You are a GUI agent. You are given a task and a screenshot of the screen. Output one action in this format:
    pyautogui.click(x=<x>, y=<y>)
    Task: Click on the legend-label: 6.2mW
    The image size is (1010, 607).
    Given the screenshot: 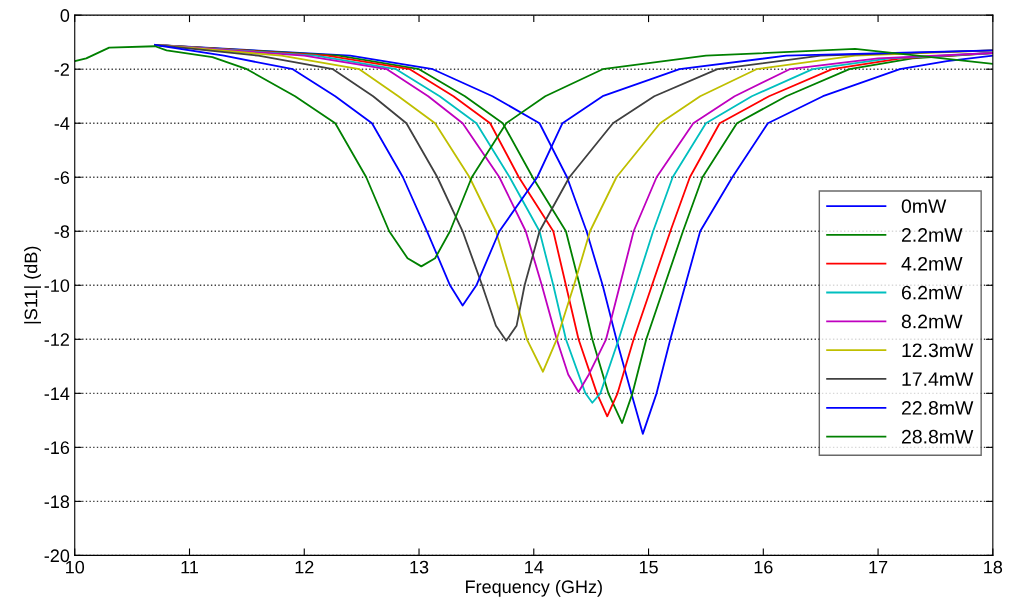 What is the action you would take?
    pyautogui.click(x=932, y=292)
    